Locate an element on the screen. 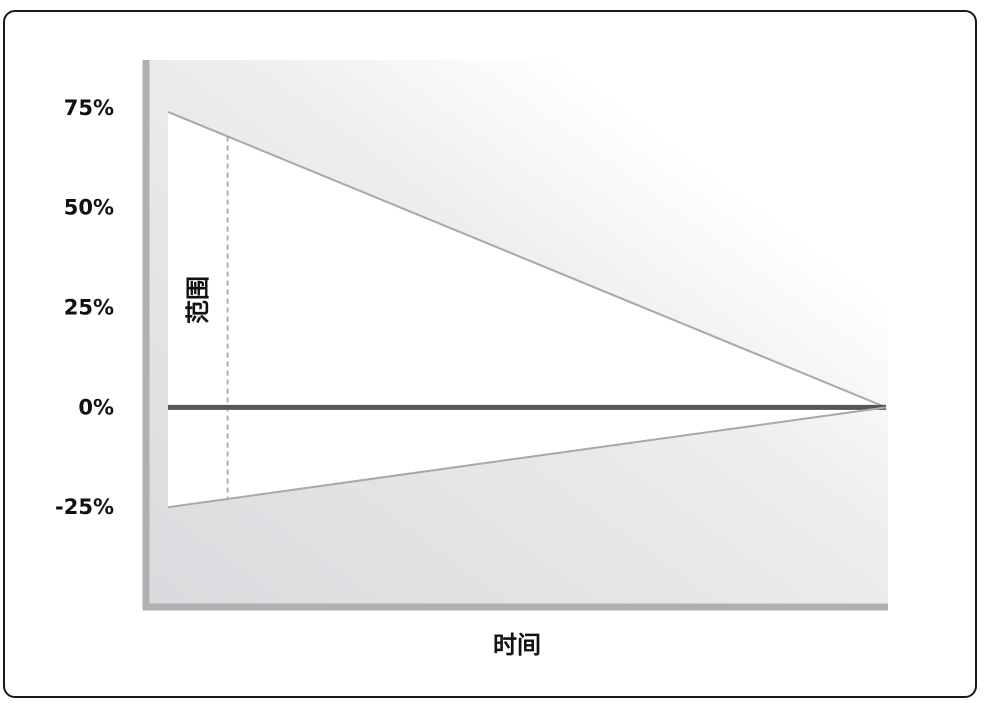 The height and width of the screenshot is (703, 986). y-tick-label: 75% is located at coordinates (89, 108).